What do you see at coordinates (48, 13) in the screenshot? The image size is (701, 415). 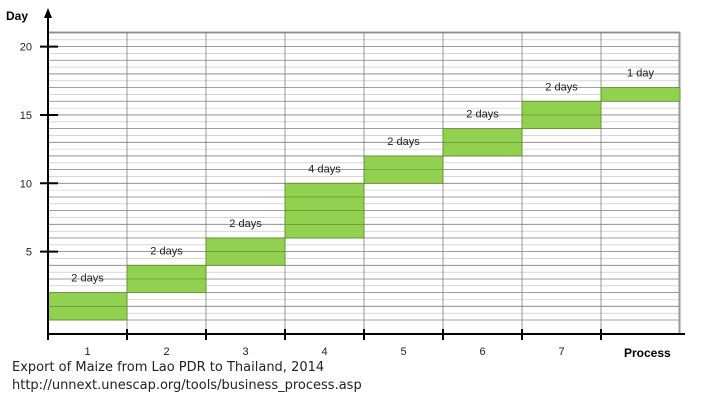 I see `y-axis-arrow-icon` at bounding box center [48, 13].